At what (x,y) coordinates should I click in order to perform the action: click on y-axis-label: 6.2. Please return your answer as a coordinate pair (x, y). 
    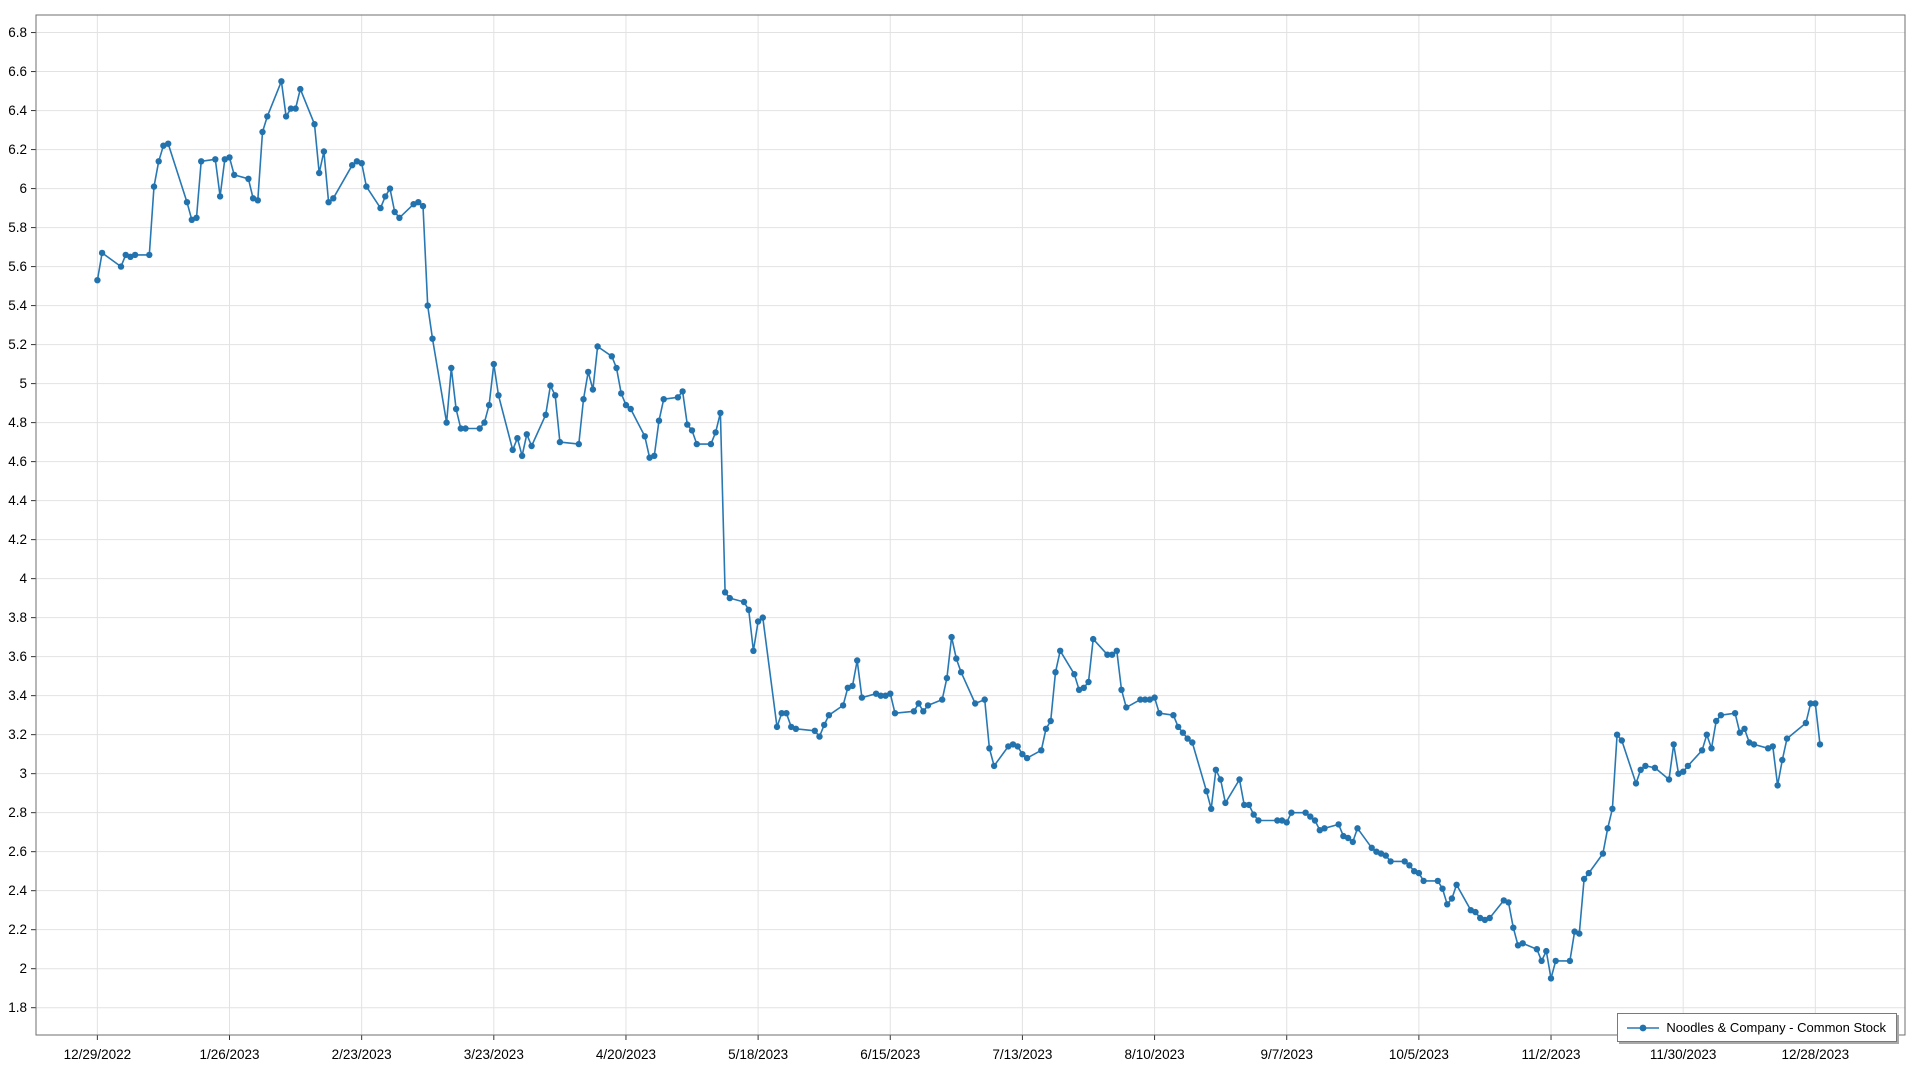
    Looking at the image, I should click on (17, 149).